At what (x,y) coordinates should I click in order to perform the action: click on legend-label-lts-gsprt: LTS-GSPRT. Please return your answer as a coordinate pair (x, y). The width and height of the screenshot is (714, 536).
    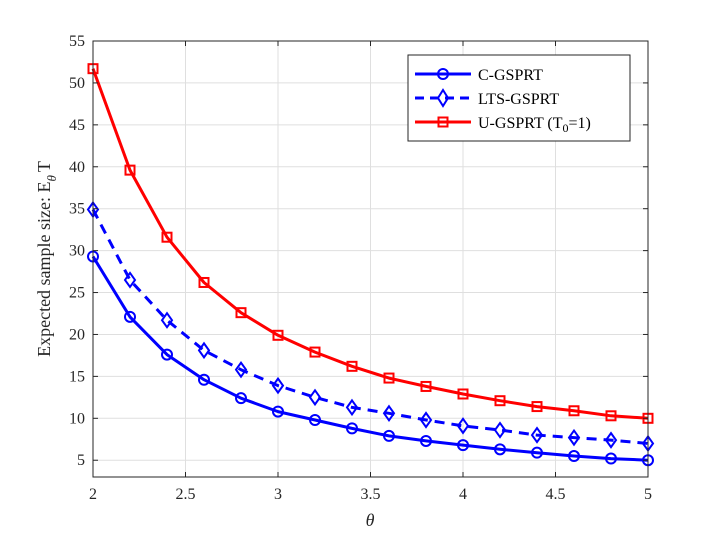
    Looking at the image, I should click on (518, 99).